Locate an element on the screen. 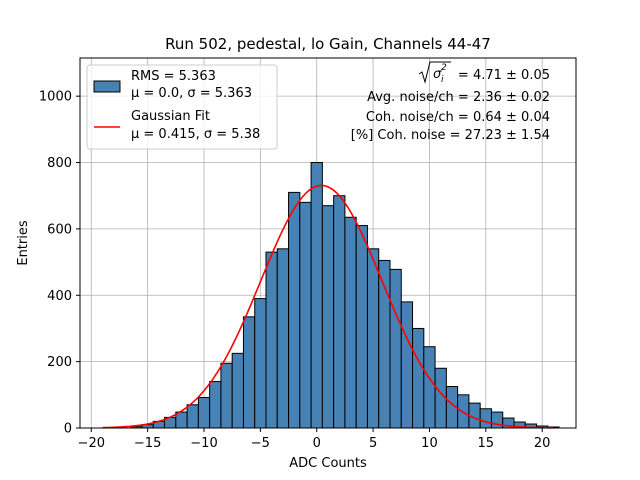 The width and height of the screenshot is (640, 480). svg-text: i is located at coordinates (442, 80).